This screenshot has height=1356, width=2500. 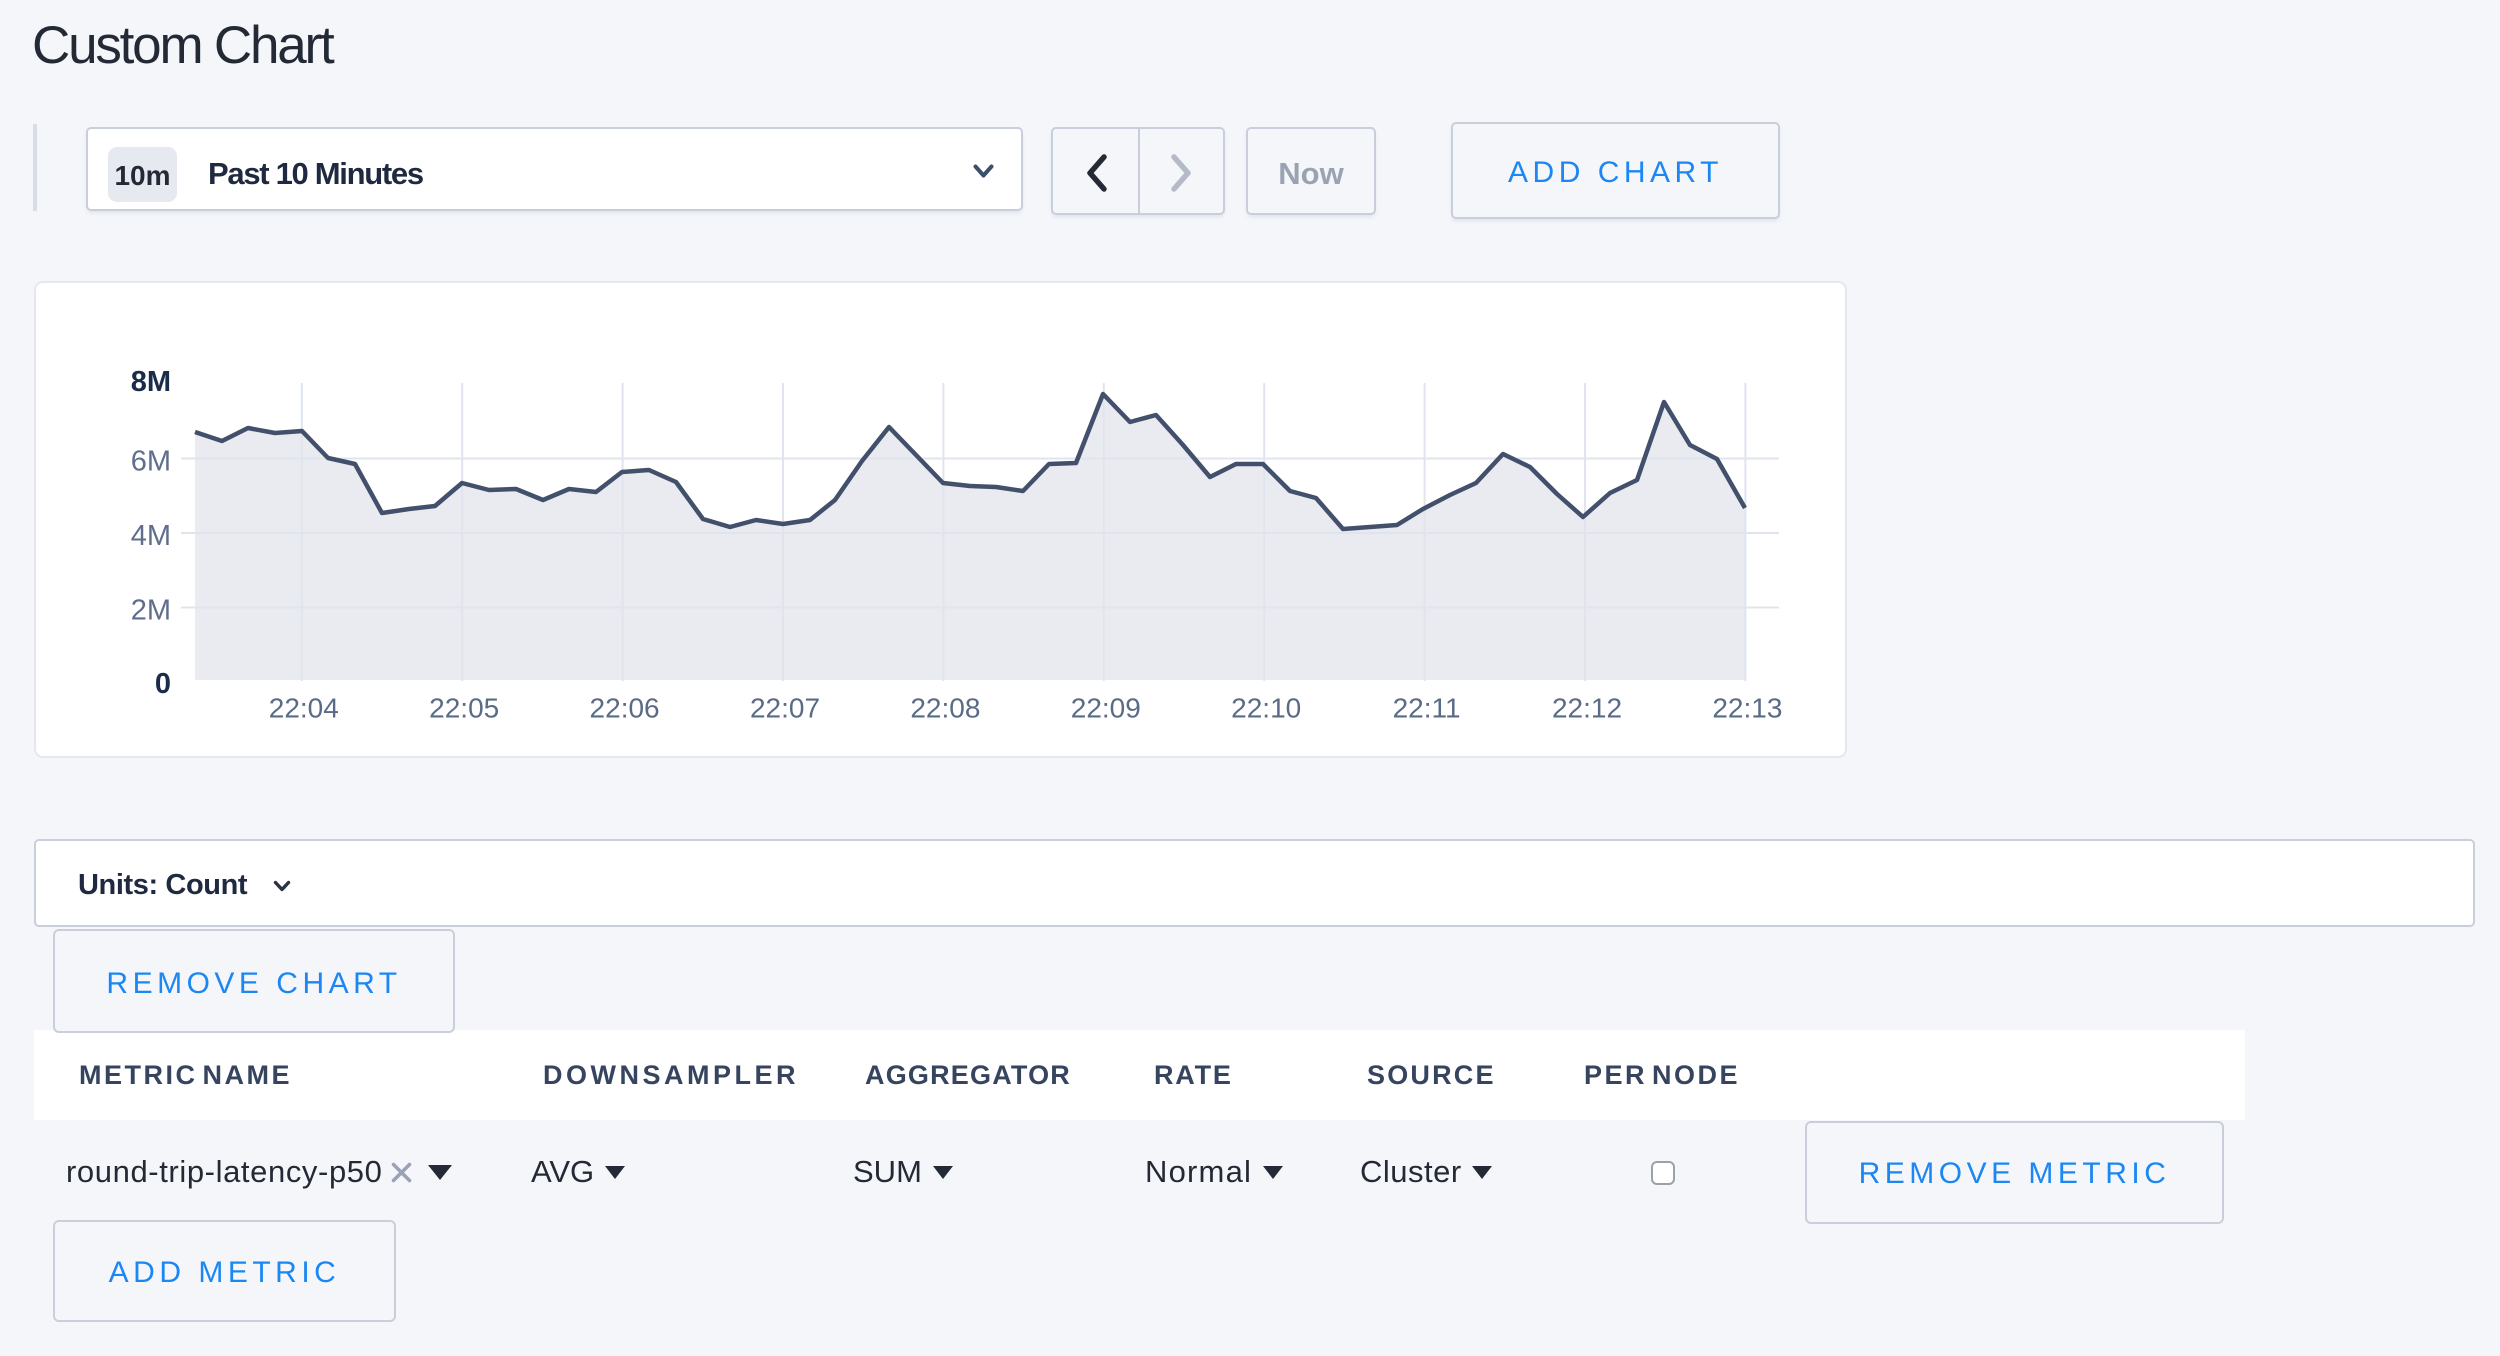 What do you see at coordinates (1747, 708) in the screenshot?
I see `svg-text: 22:13` at bounding box center [1747, 708].